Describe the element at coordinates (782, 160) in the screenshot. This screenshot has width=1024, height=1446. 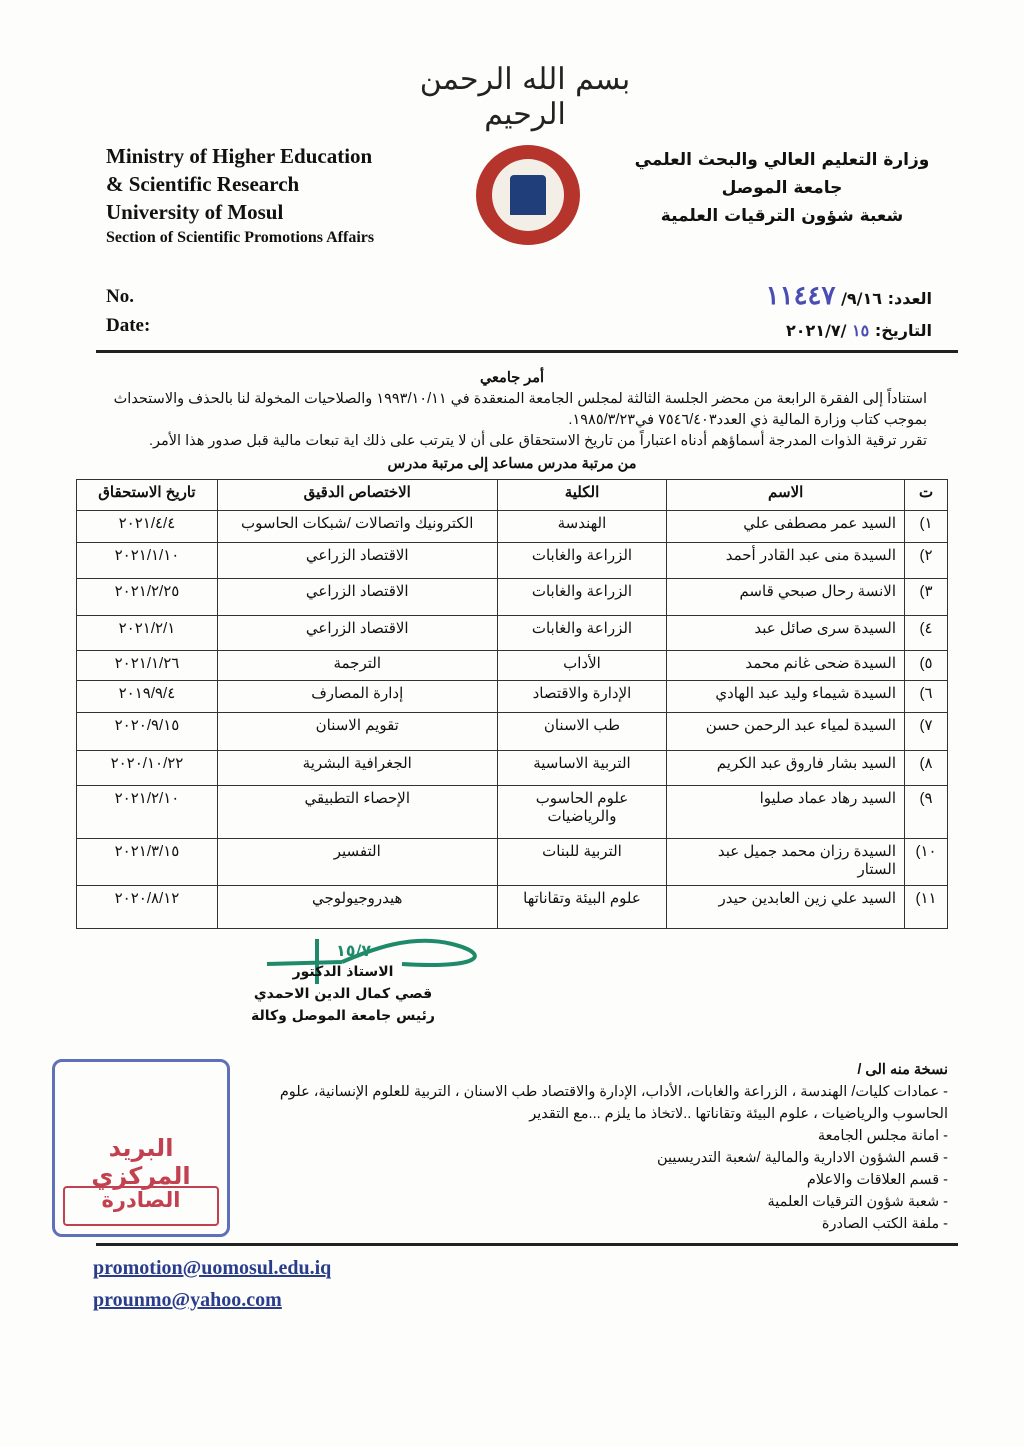
I see `ministry-name-ar: وزارة التعليم العالي والبحث العلمي` at that location.